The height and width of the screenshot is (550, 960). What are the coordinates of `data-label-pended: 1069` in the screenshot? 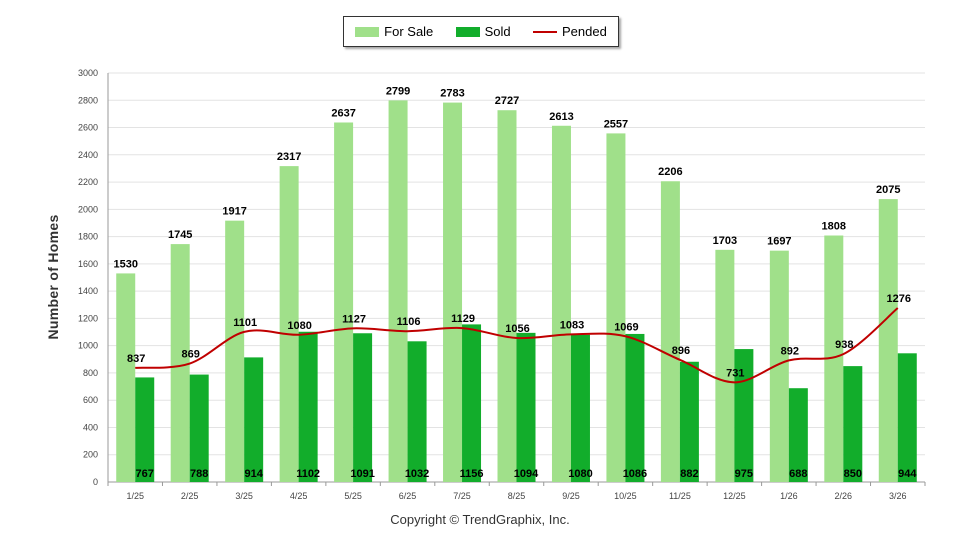 It's located at (626, 327).